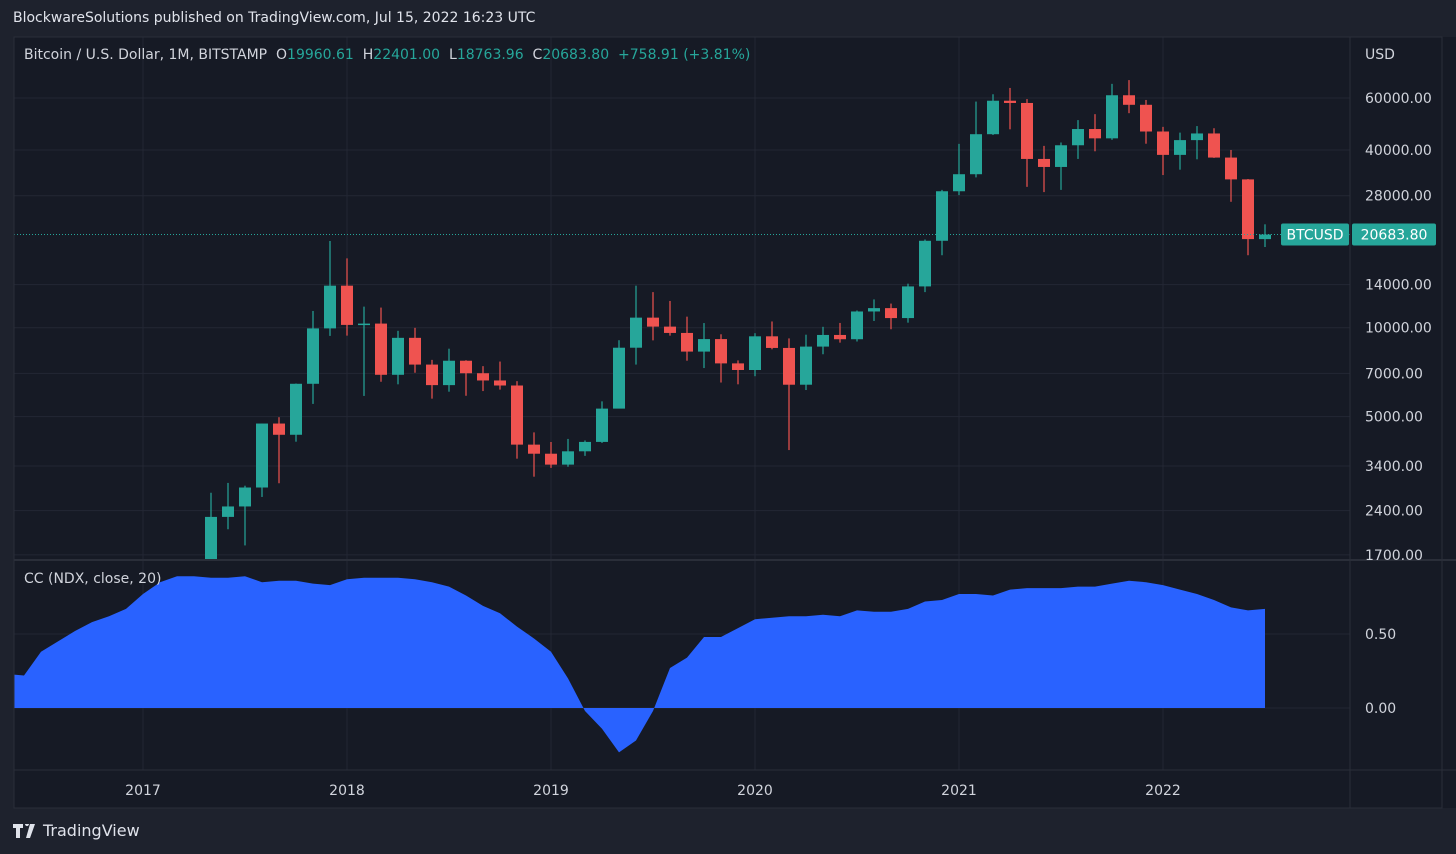 The image size is (1456, 854). I want to click on price-tick-label: 14000.00, so click(1398, 286).